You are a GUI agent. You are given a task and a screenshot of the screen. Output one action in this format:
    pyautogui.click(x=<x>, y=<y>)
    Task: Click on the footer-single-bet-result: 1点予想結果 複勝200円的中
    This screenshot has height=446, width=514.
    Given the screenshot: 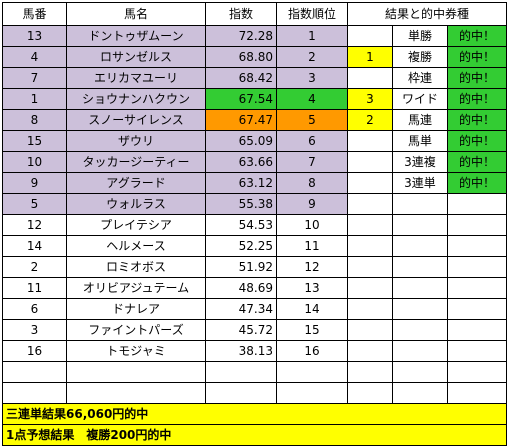 What is the action you would take?
    pyautogui.click(x=254, y=435)
    